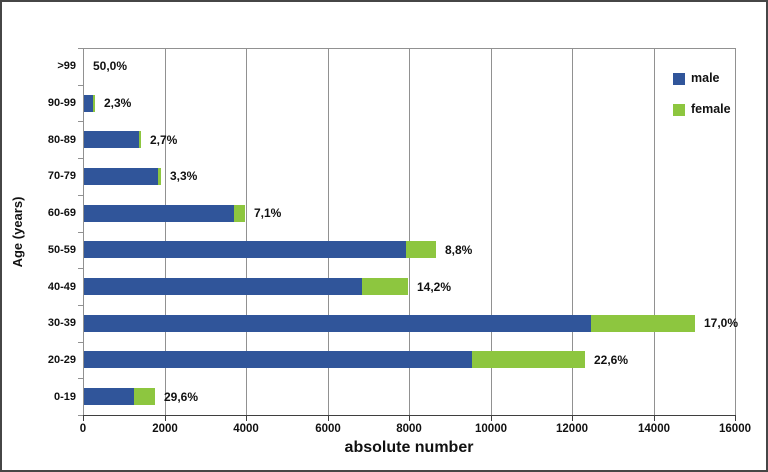 This screenshot has height=472, width=768. I want to click on category-label: 40-49, so click(61, 287).